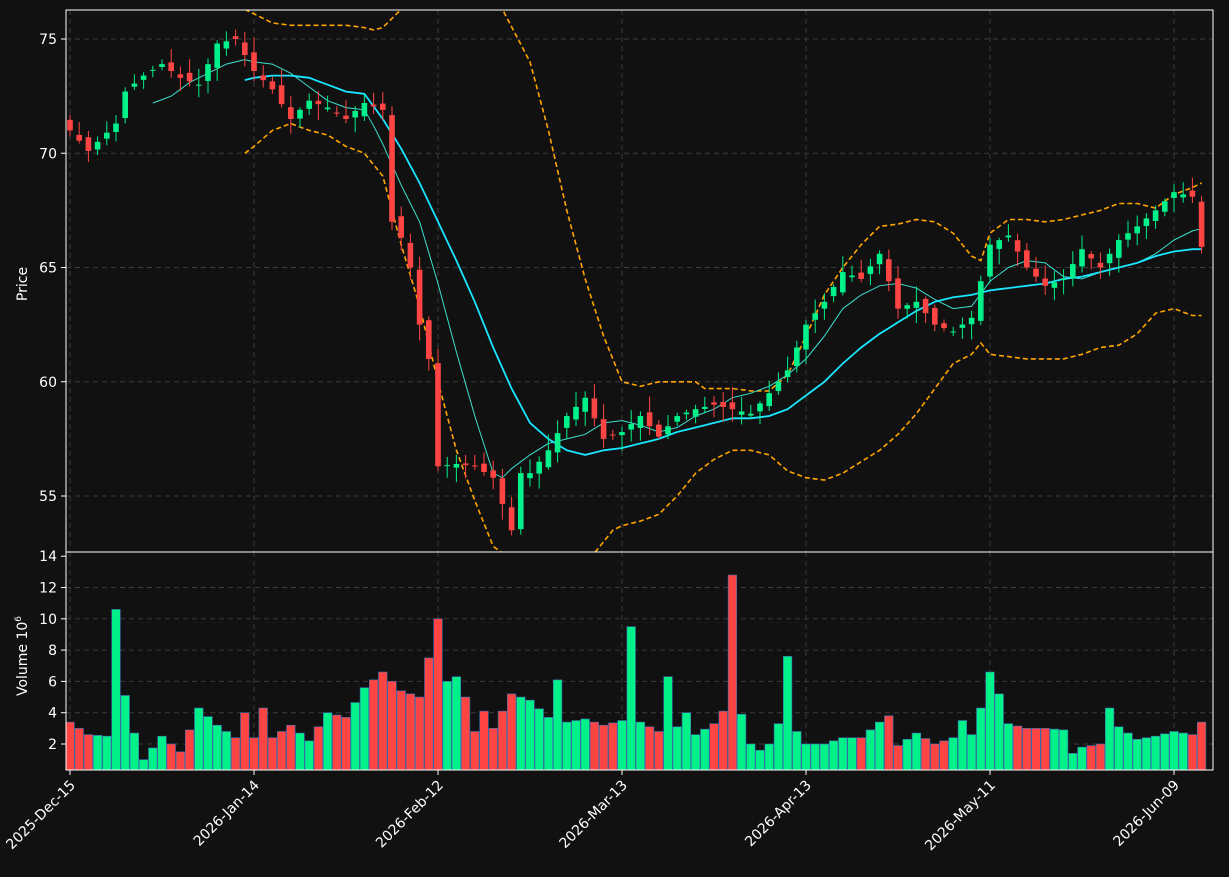  I want to click on volume-tick-label: 6, so click(52, 682).